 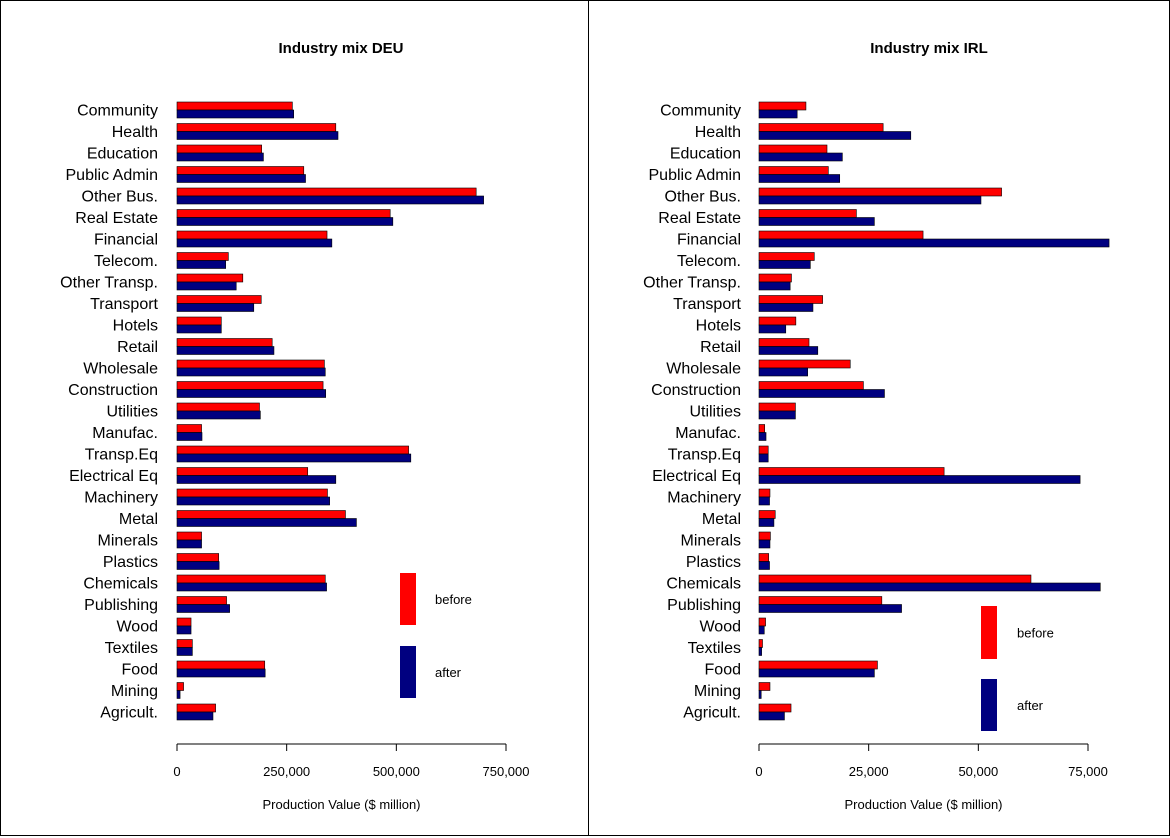 I want to click on category-label: Other Transp., so click(x=109, y=283).